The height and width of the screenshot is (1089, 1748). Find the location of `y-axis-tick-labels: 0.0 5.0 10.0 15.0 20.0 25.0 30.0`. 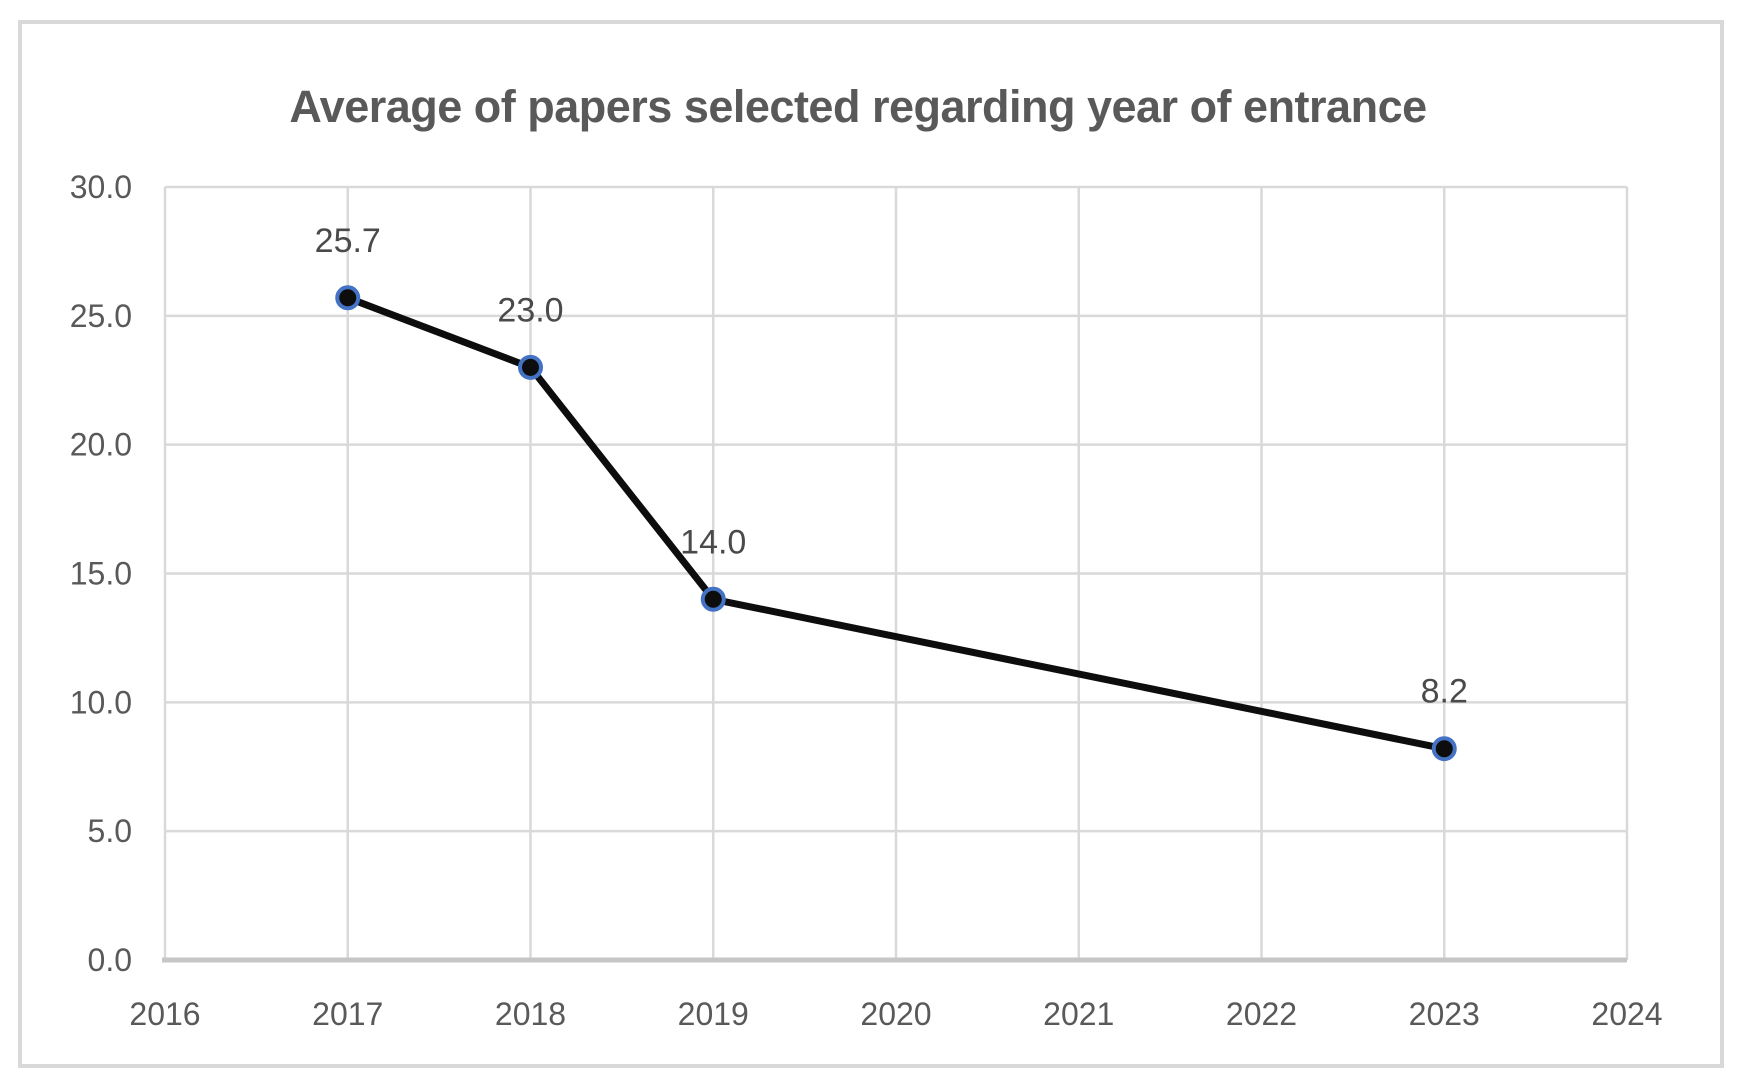

y-axis-tick-labels: 0.0 5.0 10.0 15.0 20.0 25.0 30.0 is located at coordinates (101, 573).